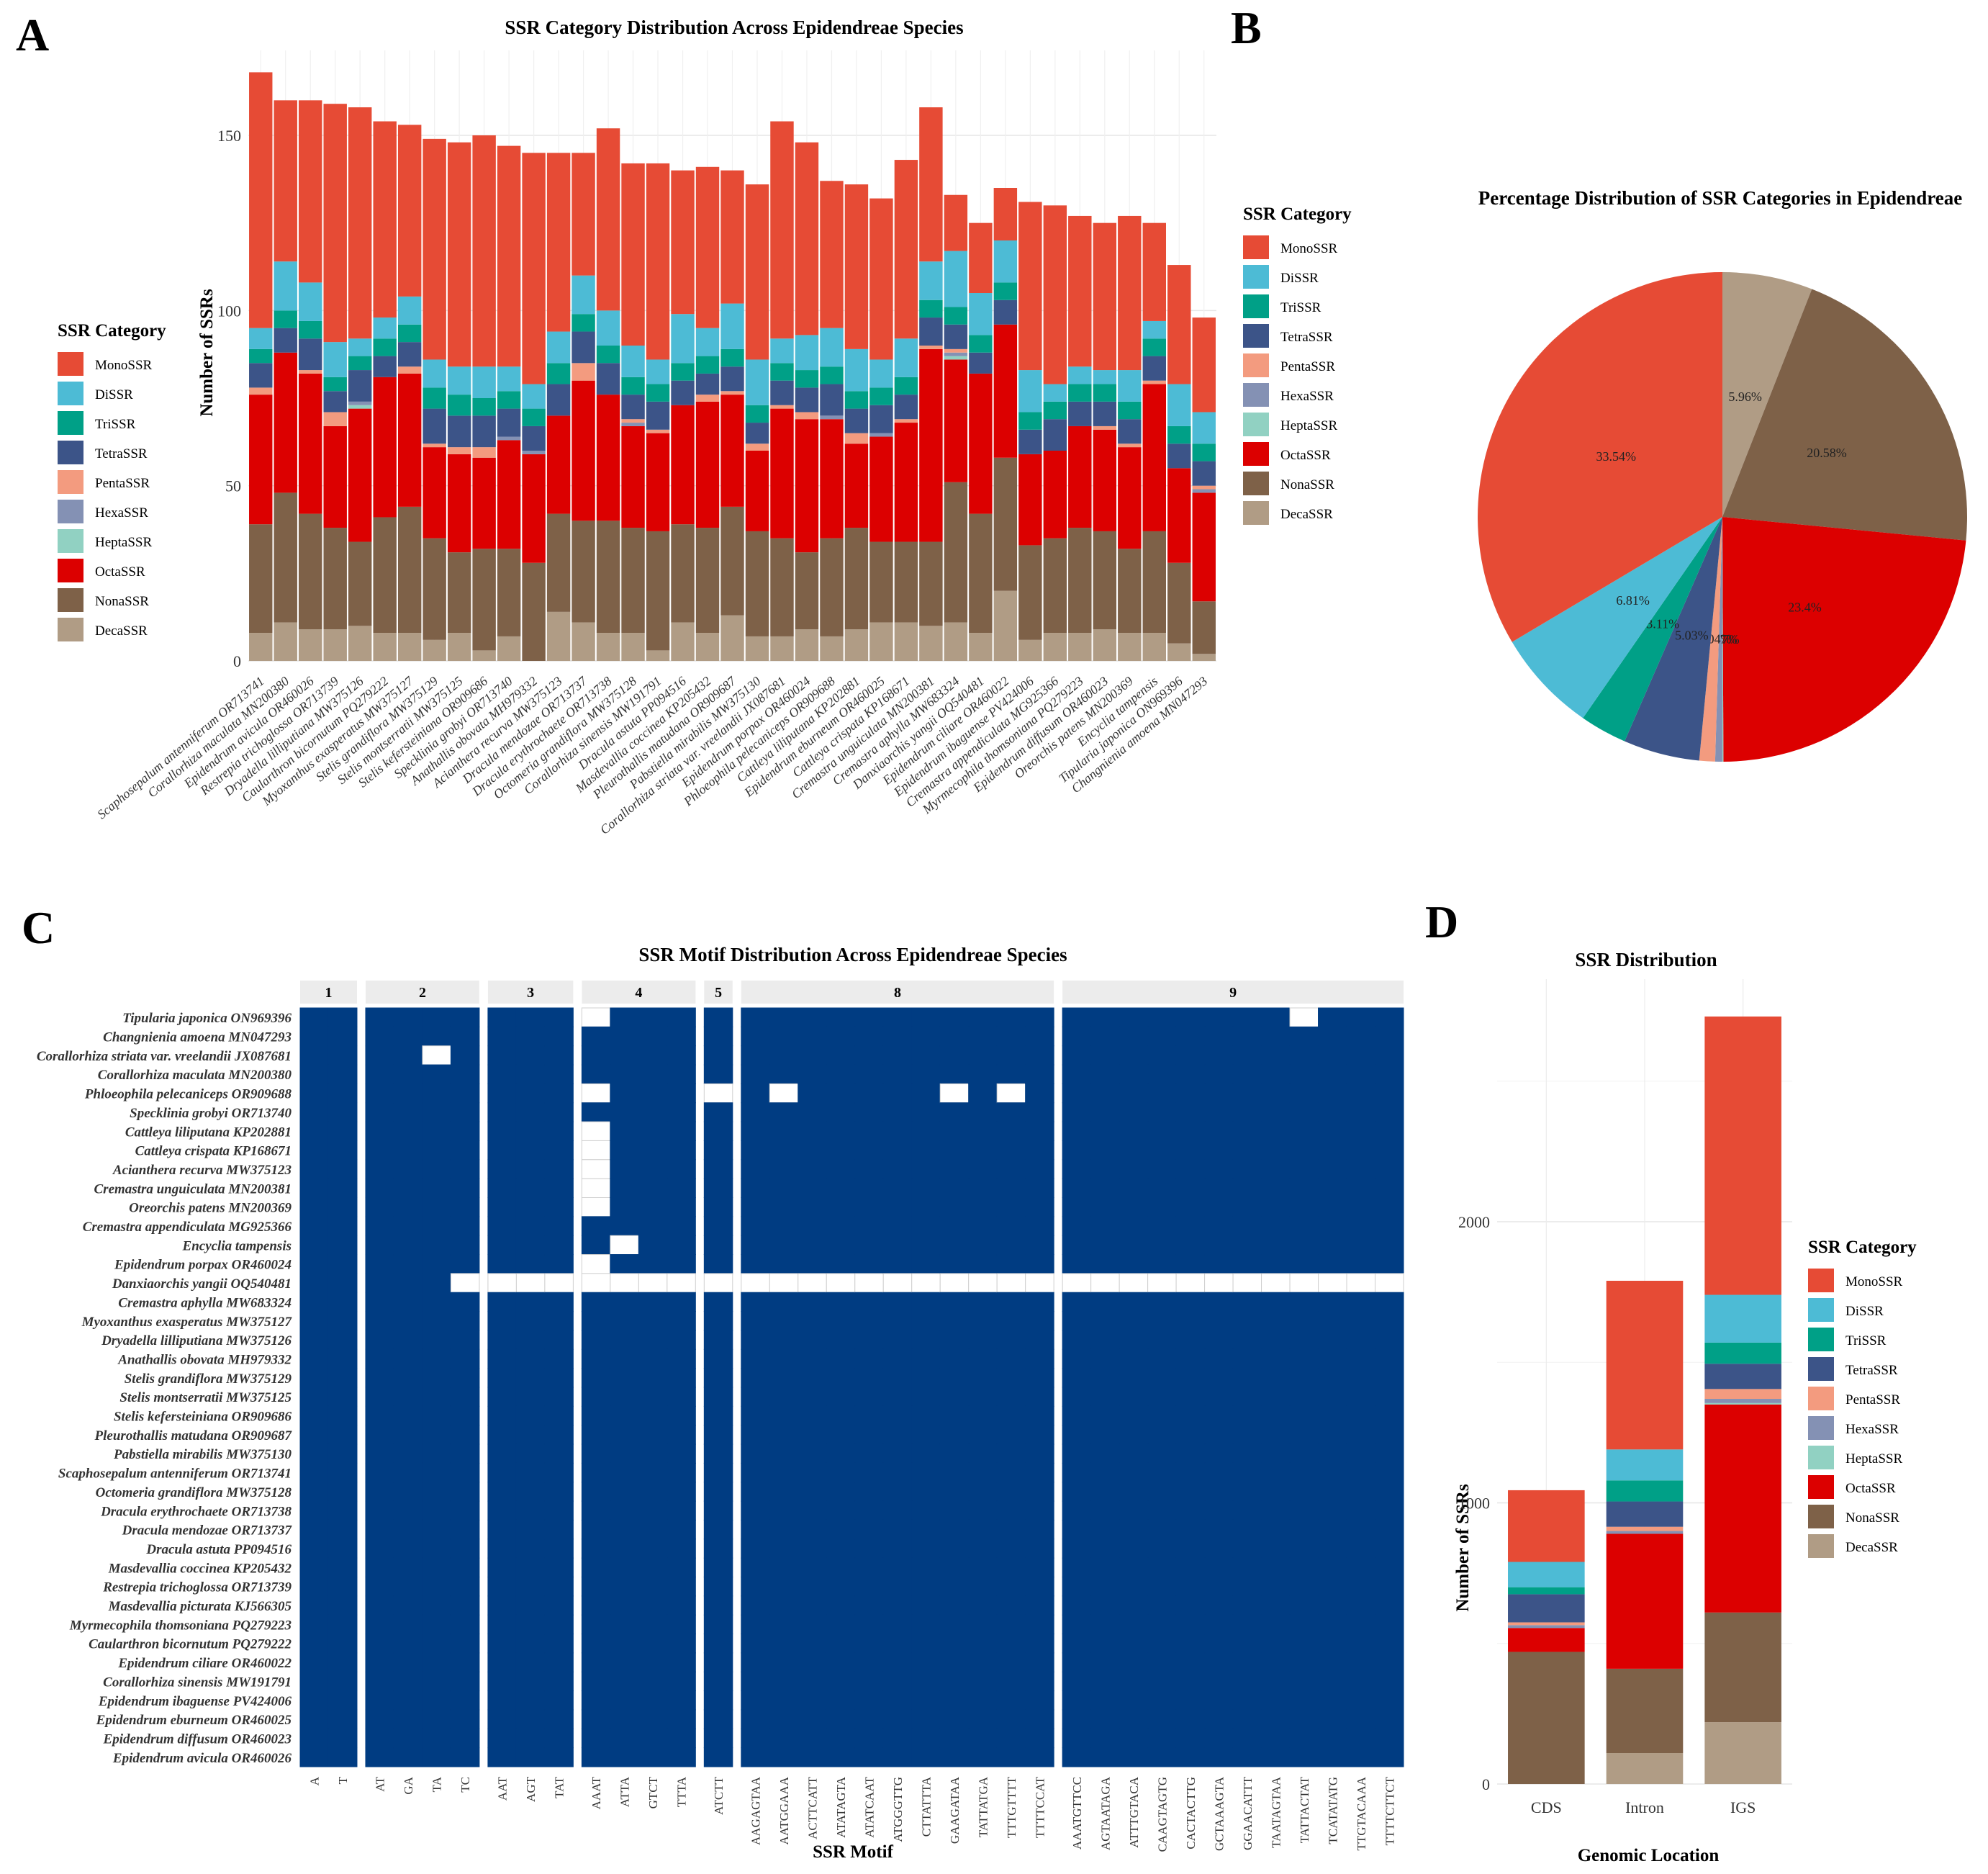 The height and width of the screenshot is (1874, 1988). What do you see at coordinates (229, 311) in the screenshot?
I see `y-tick-label: 100` at bounding box center [229, 311].